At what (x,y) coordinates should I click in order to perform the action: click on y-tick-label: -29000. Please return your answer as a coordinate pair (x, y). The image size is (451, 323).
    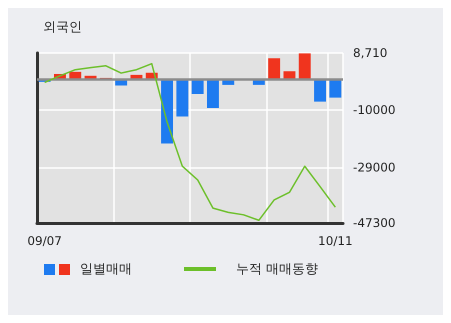
    Looking at the image, I should click on (374, 167).